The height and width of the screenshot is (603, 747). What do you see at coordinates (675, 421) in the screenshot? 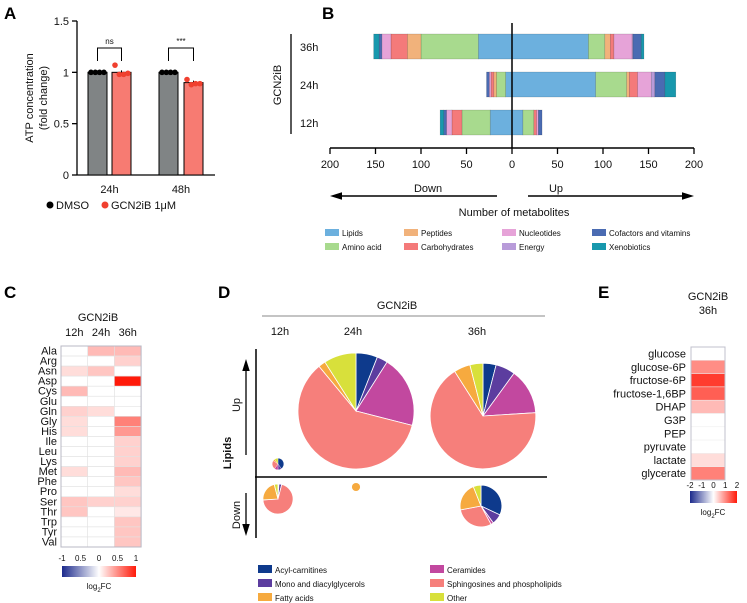
I see `row-label: G3P` at bounding box center [675, 421].